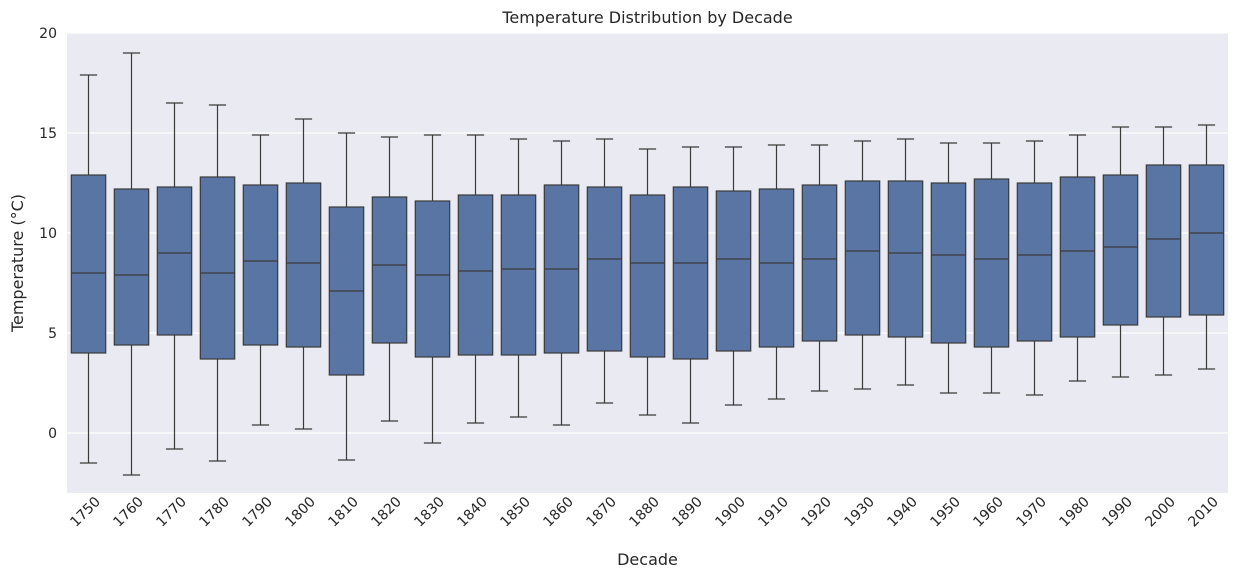 Image resolution: width=1238 pixels, height=579 pixels. I want to click on x-tick-label: 1920, so click(816, 512).